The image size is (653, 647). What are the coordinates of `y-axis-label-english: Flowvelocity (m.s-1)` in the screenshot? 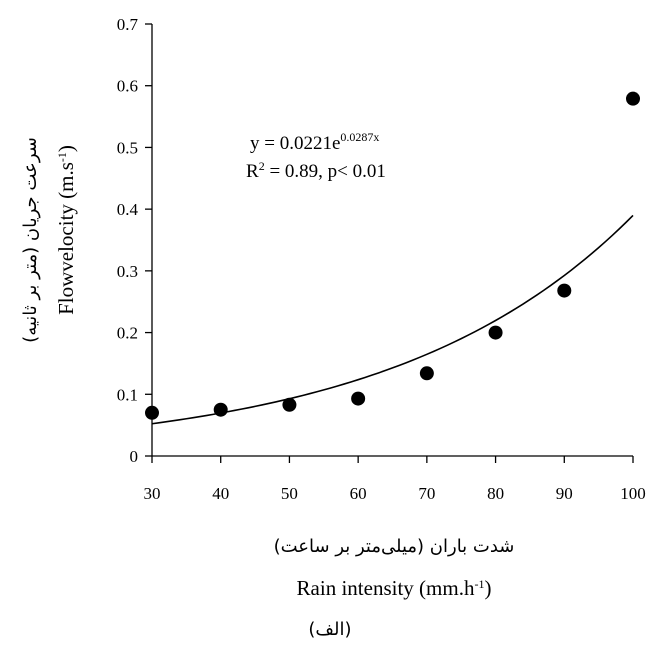 It's located at (66, 230).